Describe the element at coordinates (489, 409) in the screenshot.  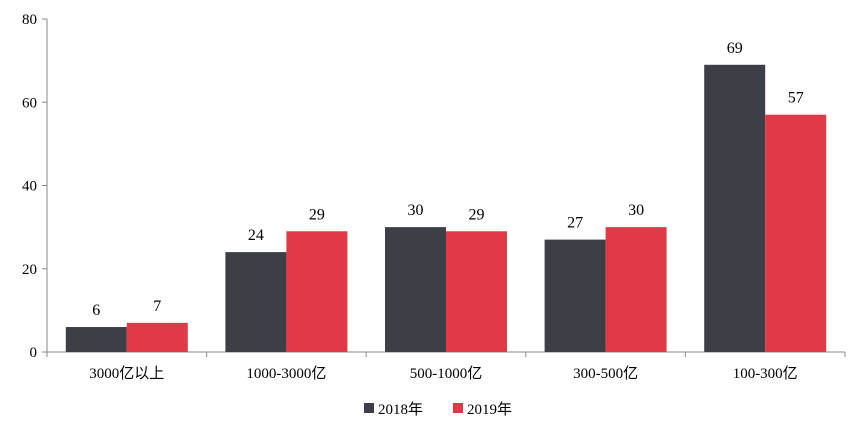
I see `legend-label: 2019年` at that location.